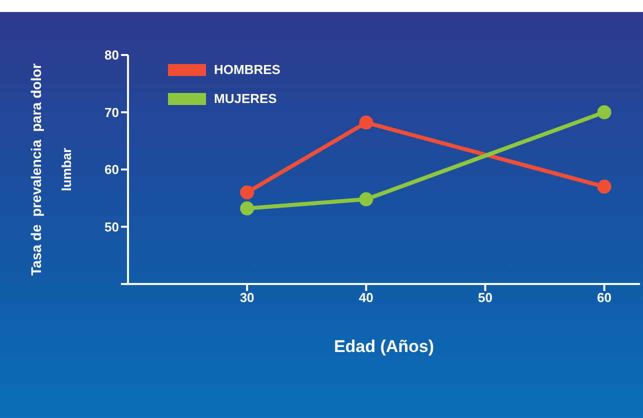 This screenshot has height=418, width=643. I want to click on legend-label: MUJERES, so click(245, 98).